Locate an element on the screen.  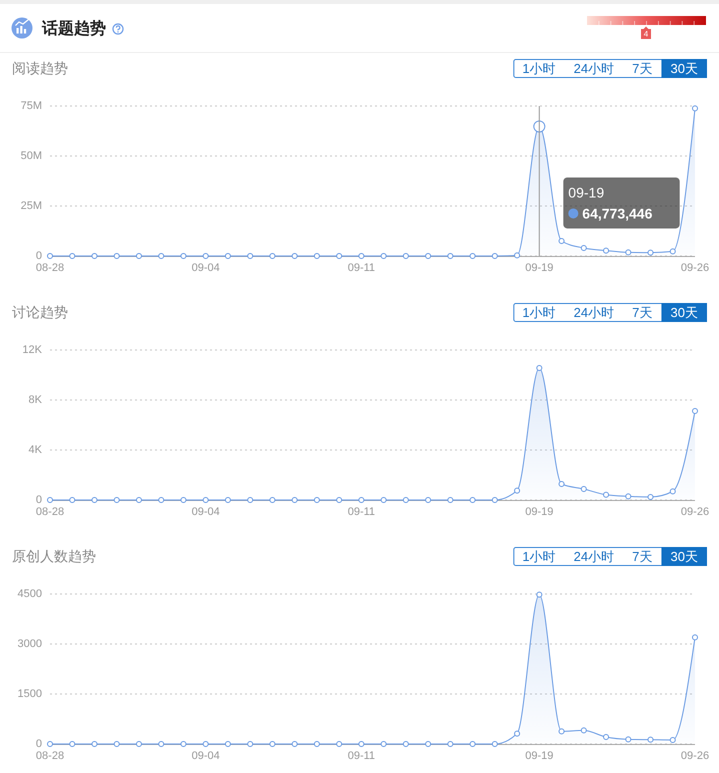
y-tick-label: 4500 is located at coordinates (30, 594).